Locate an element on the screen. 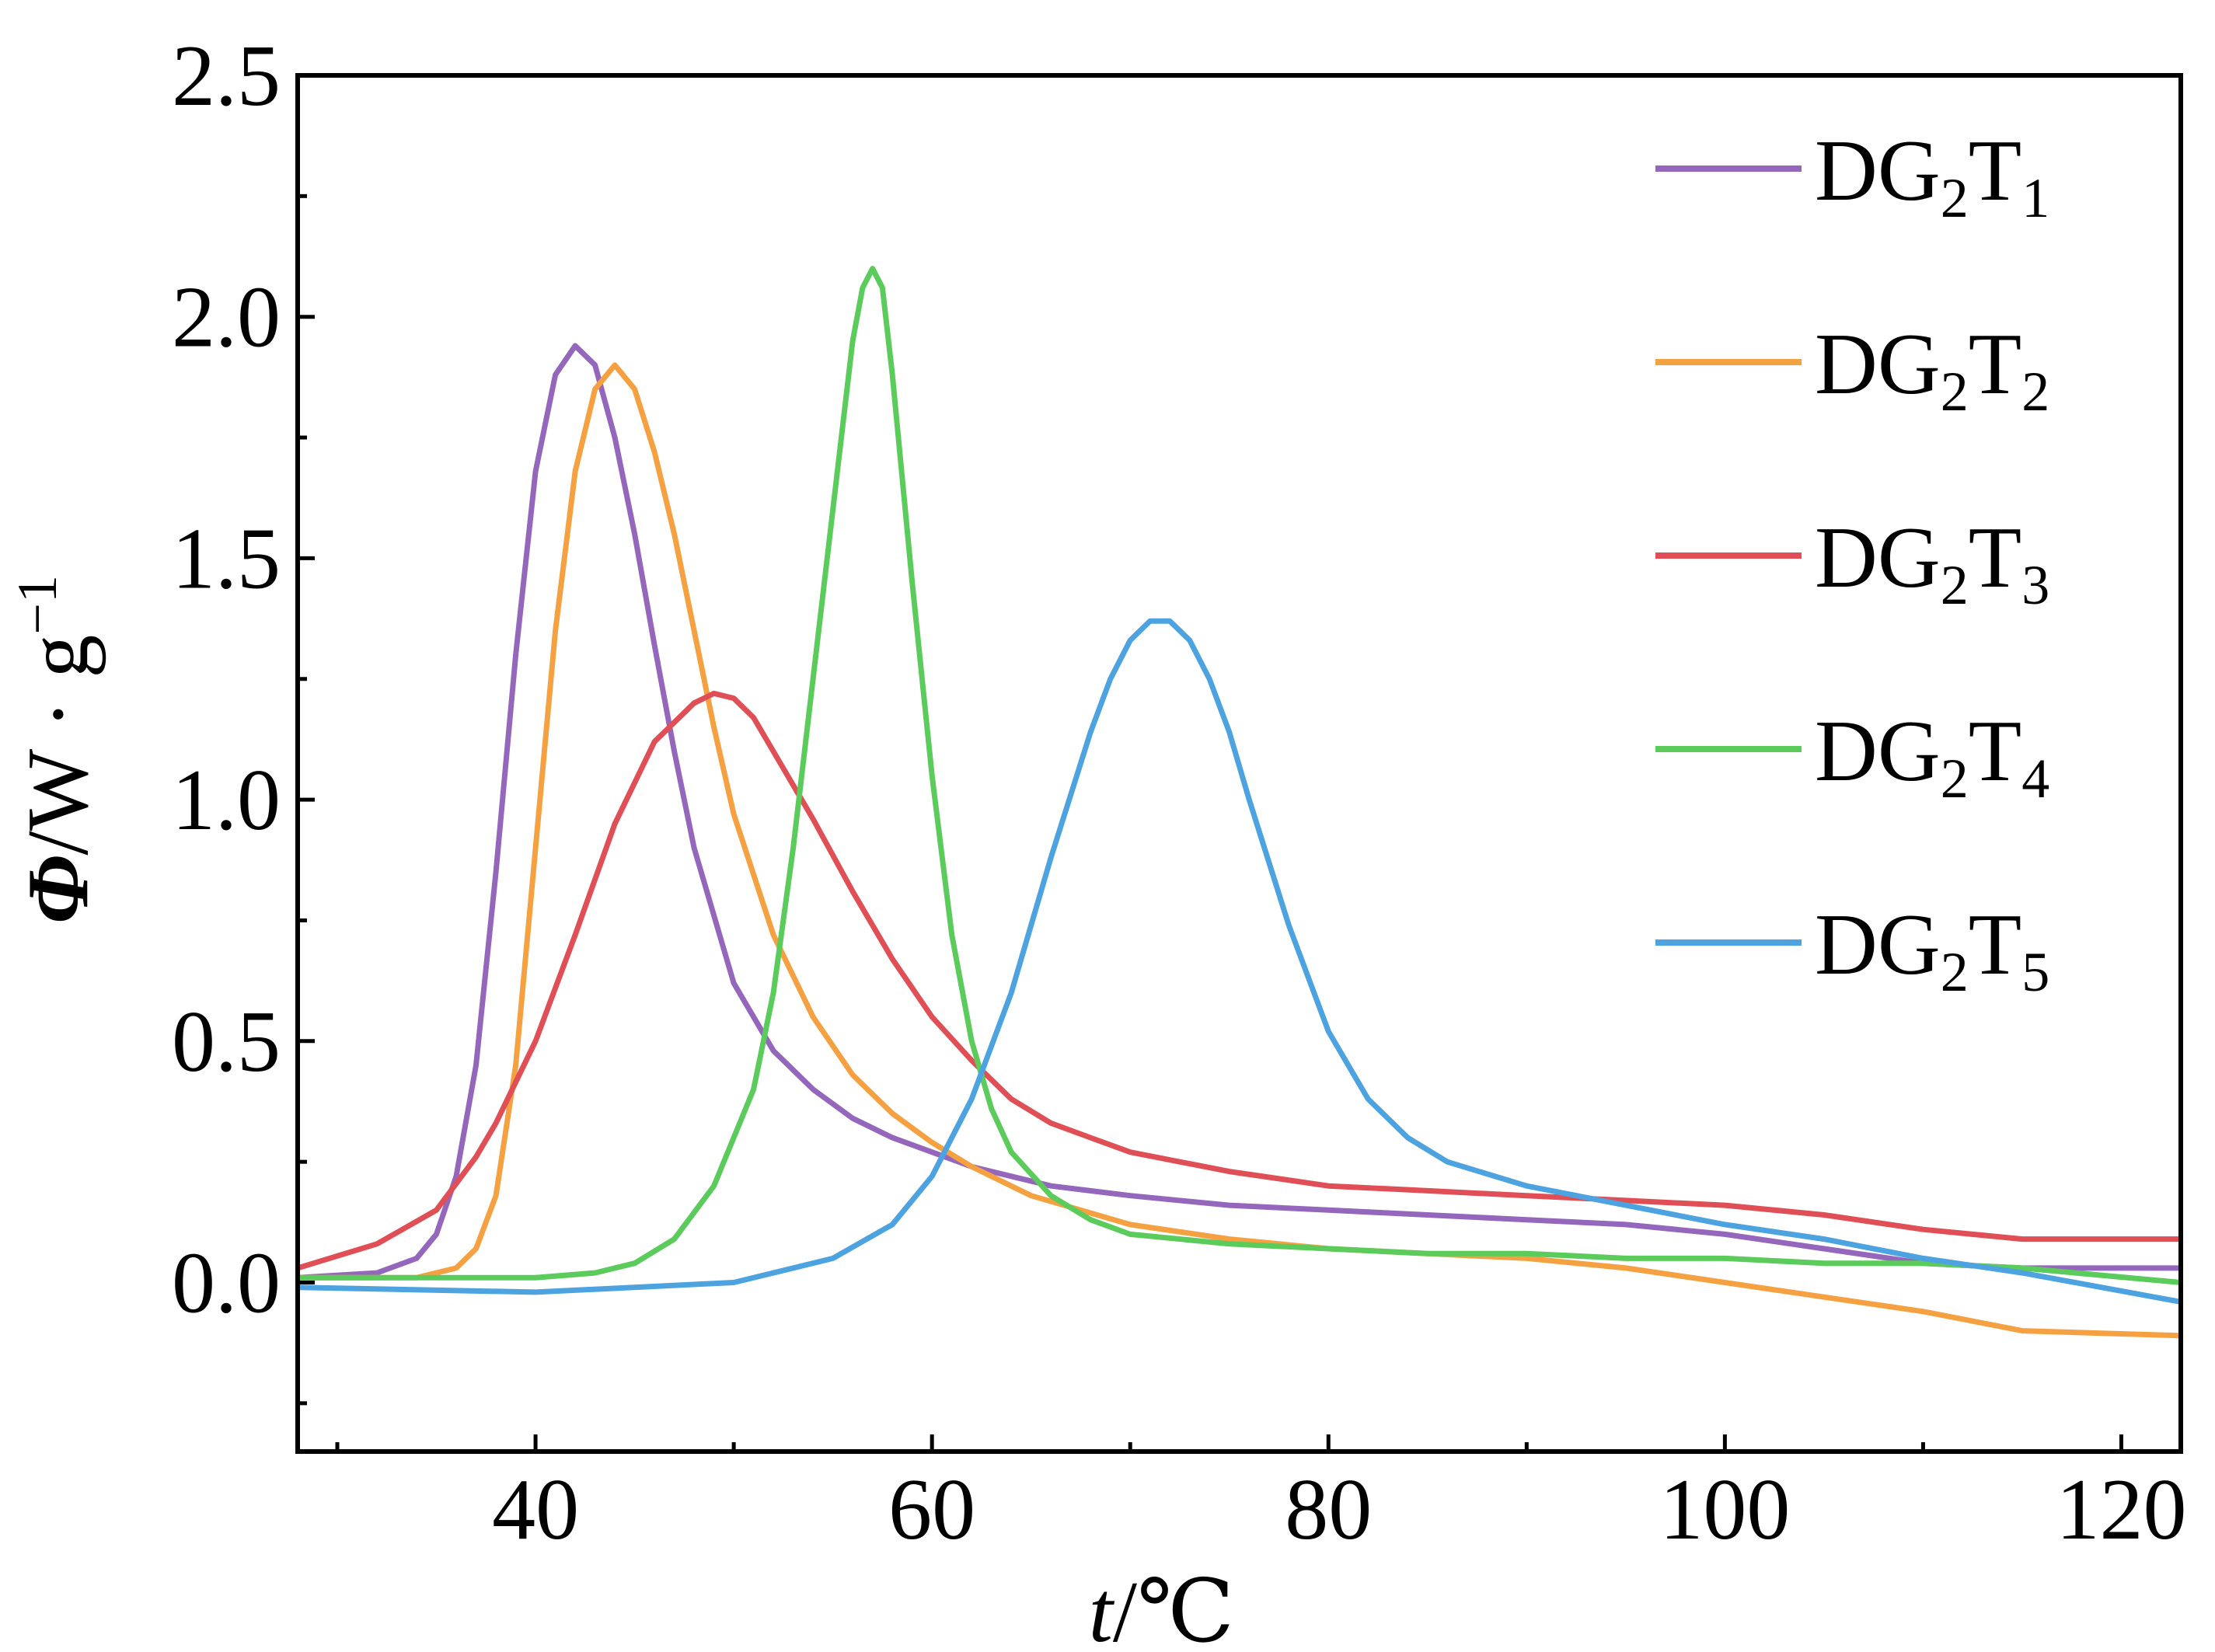  y-axis-title-unit: /W · g is located at coordinates (58, 745).